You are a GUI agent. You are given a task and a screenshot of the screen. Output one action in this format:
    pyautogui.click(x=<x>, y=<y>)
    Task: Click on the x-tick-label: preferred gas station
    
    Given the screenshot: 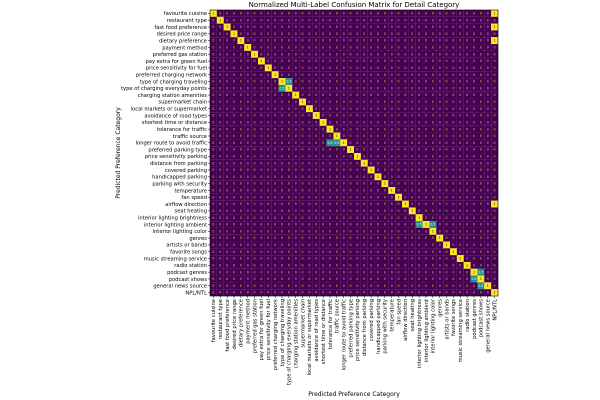 What is the action you would take?
    pyautogui.click(x=255, y=326)
    